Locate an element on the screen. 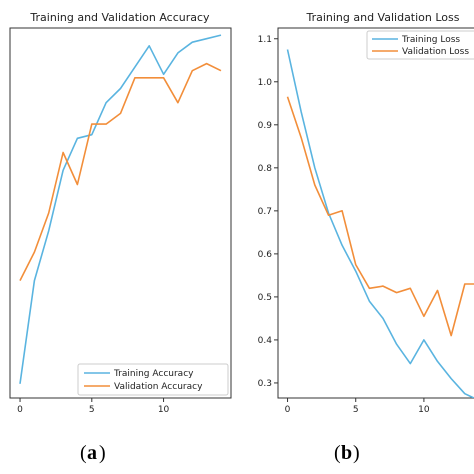 The width and height of the screenshot is (474, 474). chart-a-xtick-label: 0 is located at coordinates (20, 410).